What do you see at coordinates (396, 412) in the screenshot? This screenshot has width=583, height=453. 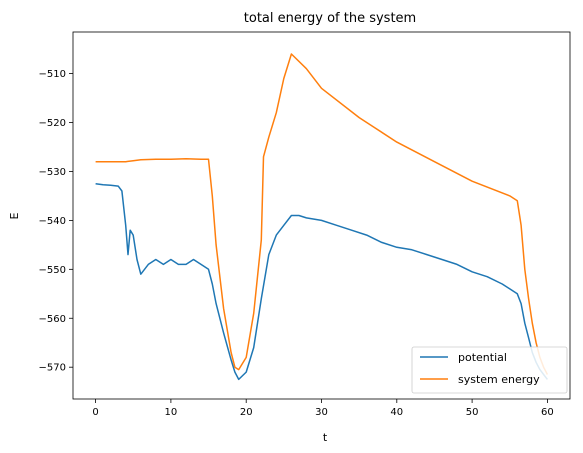 I see `x-tick-label: 40` at bounding box center [396, 412].